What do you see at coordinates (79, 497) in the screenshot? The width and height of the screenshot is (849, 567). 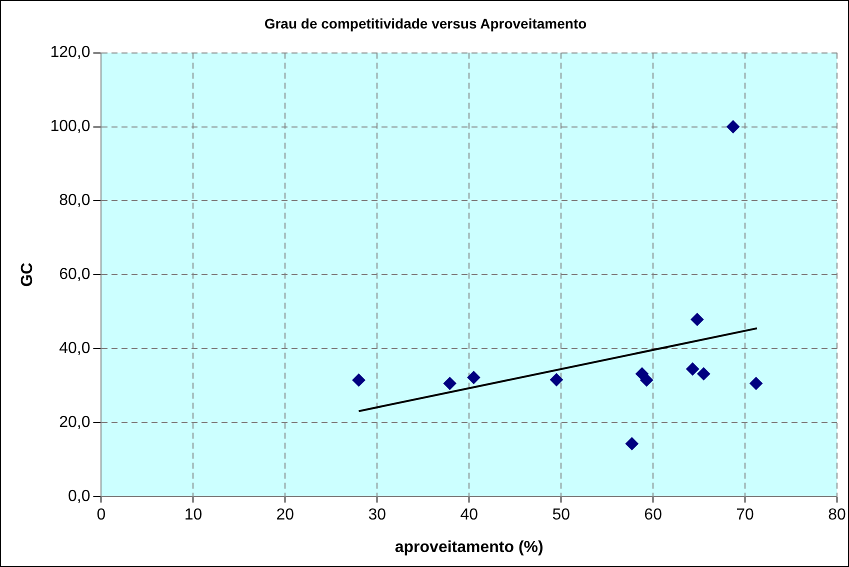 I see `y-tick-label: 0,0` at bounding box center [79, 497].